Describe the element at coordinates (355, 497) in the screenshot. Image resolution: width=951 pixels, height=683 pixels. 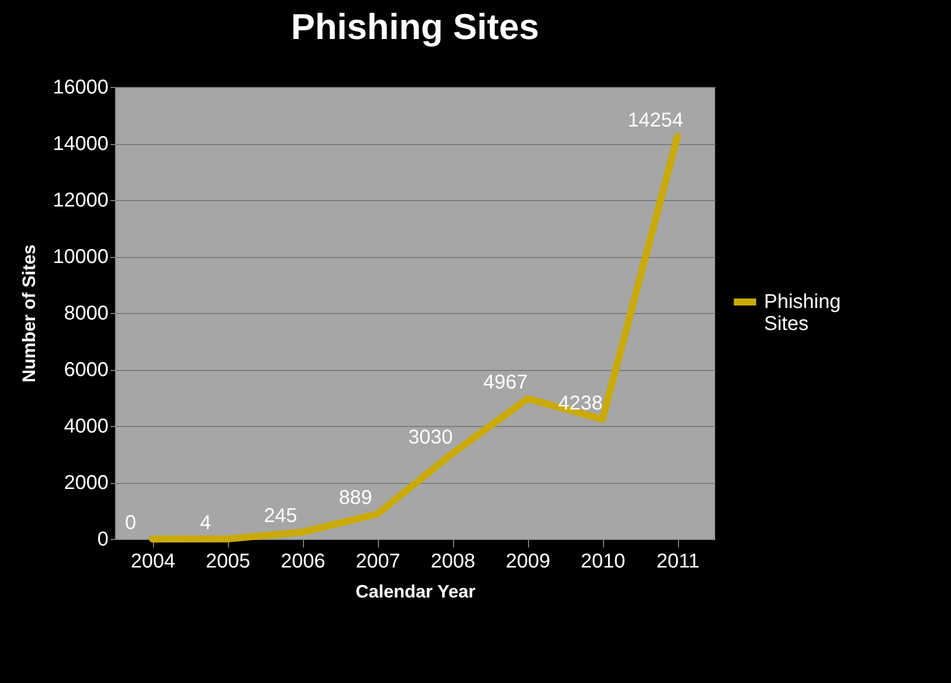
I see `data-label: 889` at that location.